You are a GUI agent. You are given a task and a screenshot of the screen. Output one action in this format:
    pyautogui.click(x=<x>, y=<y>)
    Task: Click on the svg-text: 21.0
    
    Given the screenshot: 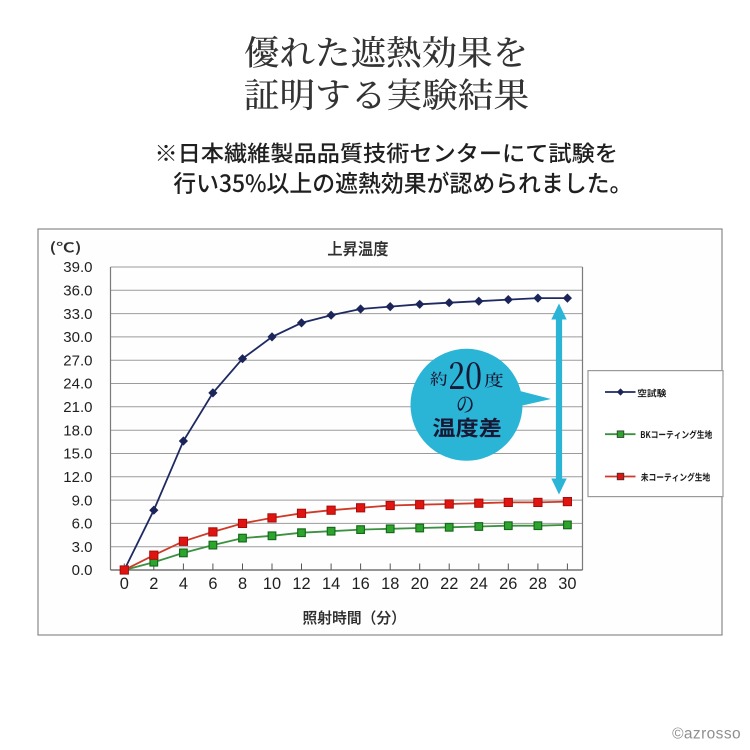 What is the action you would take?
    pyautogui.click(x=77, y=407)
    